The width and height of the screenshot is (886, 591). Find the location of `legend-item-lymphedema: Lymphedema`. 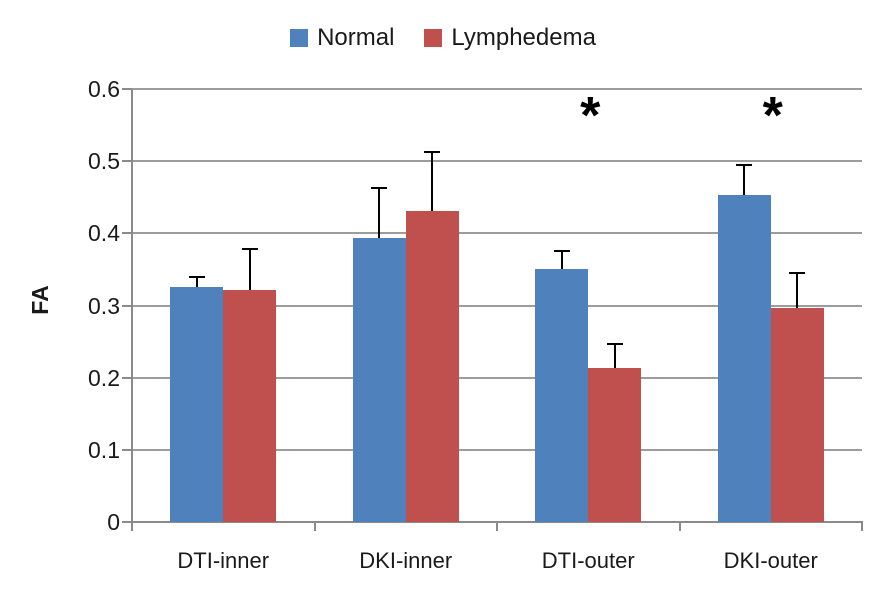

legend-item-lymphedema: Lymphedema is located at coordinates (510, 38).